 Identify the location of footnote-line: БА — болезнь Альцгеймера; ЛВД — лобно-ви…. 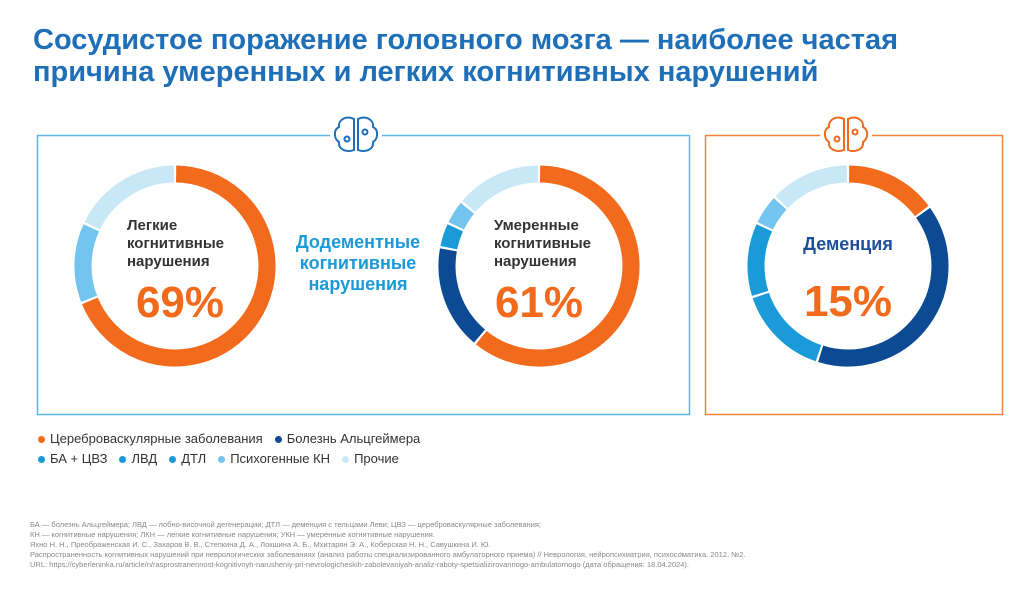
(285, 524).